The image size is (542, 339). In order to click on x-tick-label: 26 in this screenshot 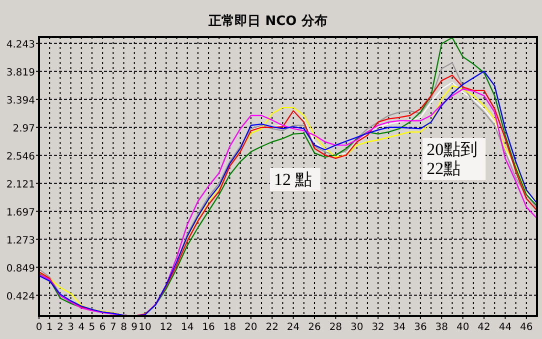, I will do `click(314, 327)`.